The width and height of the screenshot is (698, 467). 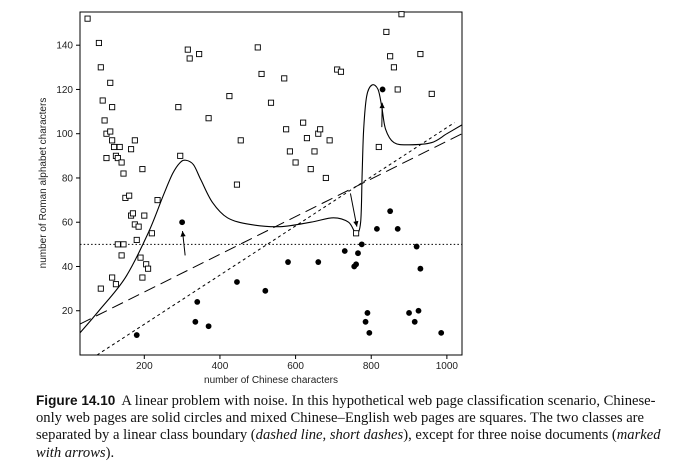 What do you see at coordinates (64, 134) in the screenshot?
I see `y-tick-label: 100` at bounding box center [64, 134].